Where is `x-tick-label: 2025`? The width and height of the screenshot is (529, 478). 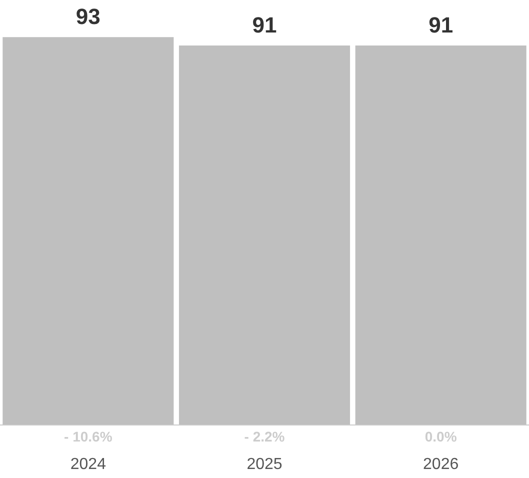
x-tick-label: 2025 is located at coordinates (264, 464).